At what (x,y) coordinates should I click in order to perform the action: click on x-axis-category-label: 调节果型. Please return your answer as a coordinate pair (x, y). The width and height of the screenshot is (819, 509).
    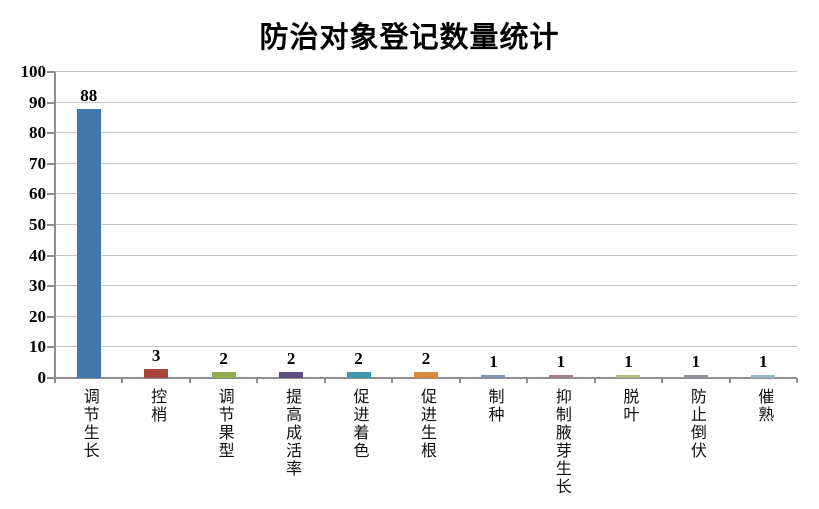
    Looking at the image, I should click on (224, 424).